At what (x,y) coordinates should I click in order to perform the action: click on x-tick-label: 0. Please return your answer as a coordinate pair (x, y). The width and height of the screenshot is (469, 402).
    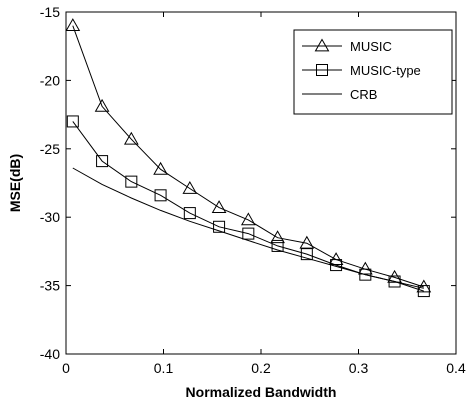
    Looking at the image, I should click on (66, 368).